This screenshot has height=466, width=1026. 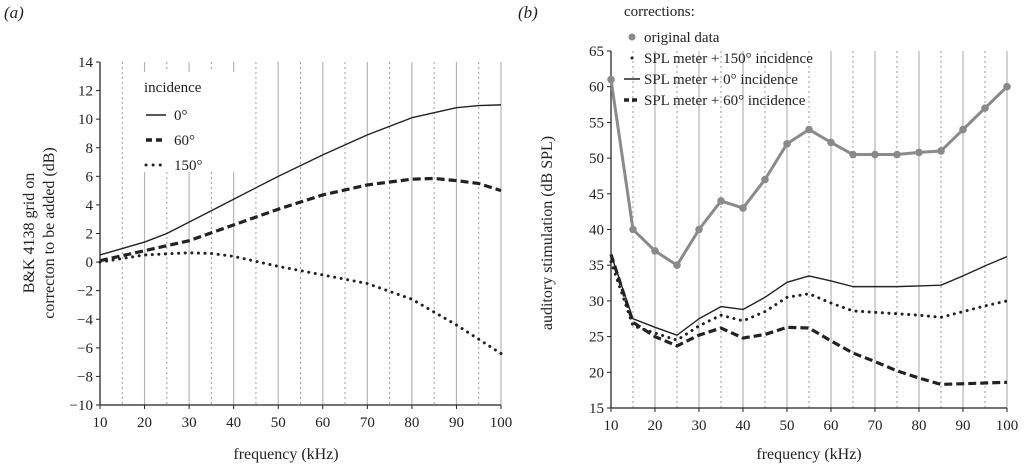 I want to click on legend-b-entry-3: SPL meter + 60° incidence, so click(x=725, y=101).